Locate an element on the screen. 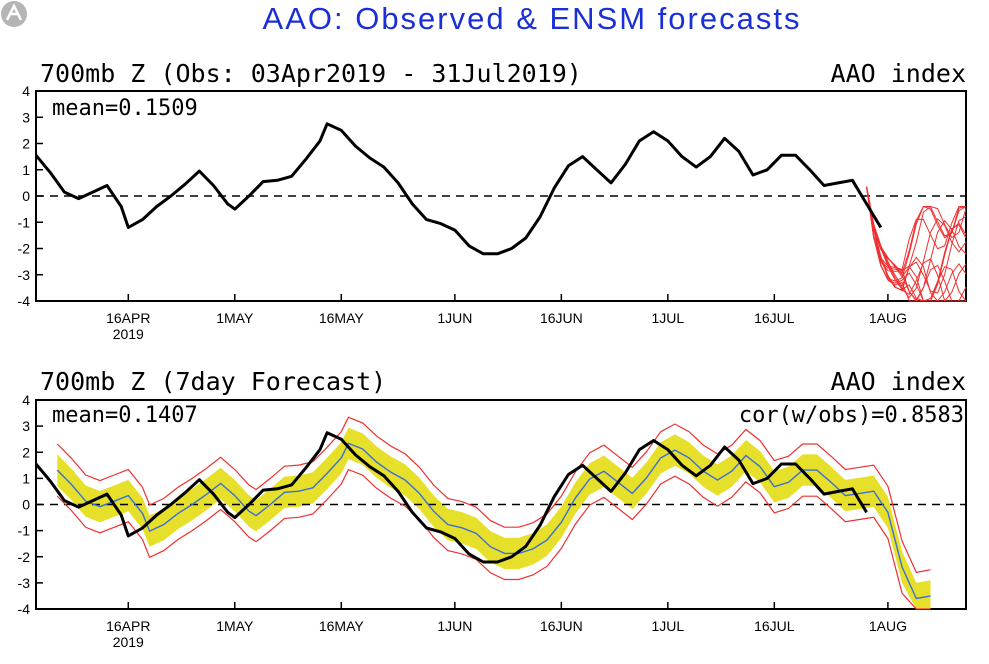 This screenshot has height=664, width=989. panel-1-y-tick-label: -3 is located at coordinates (24, 275).